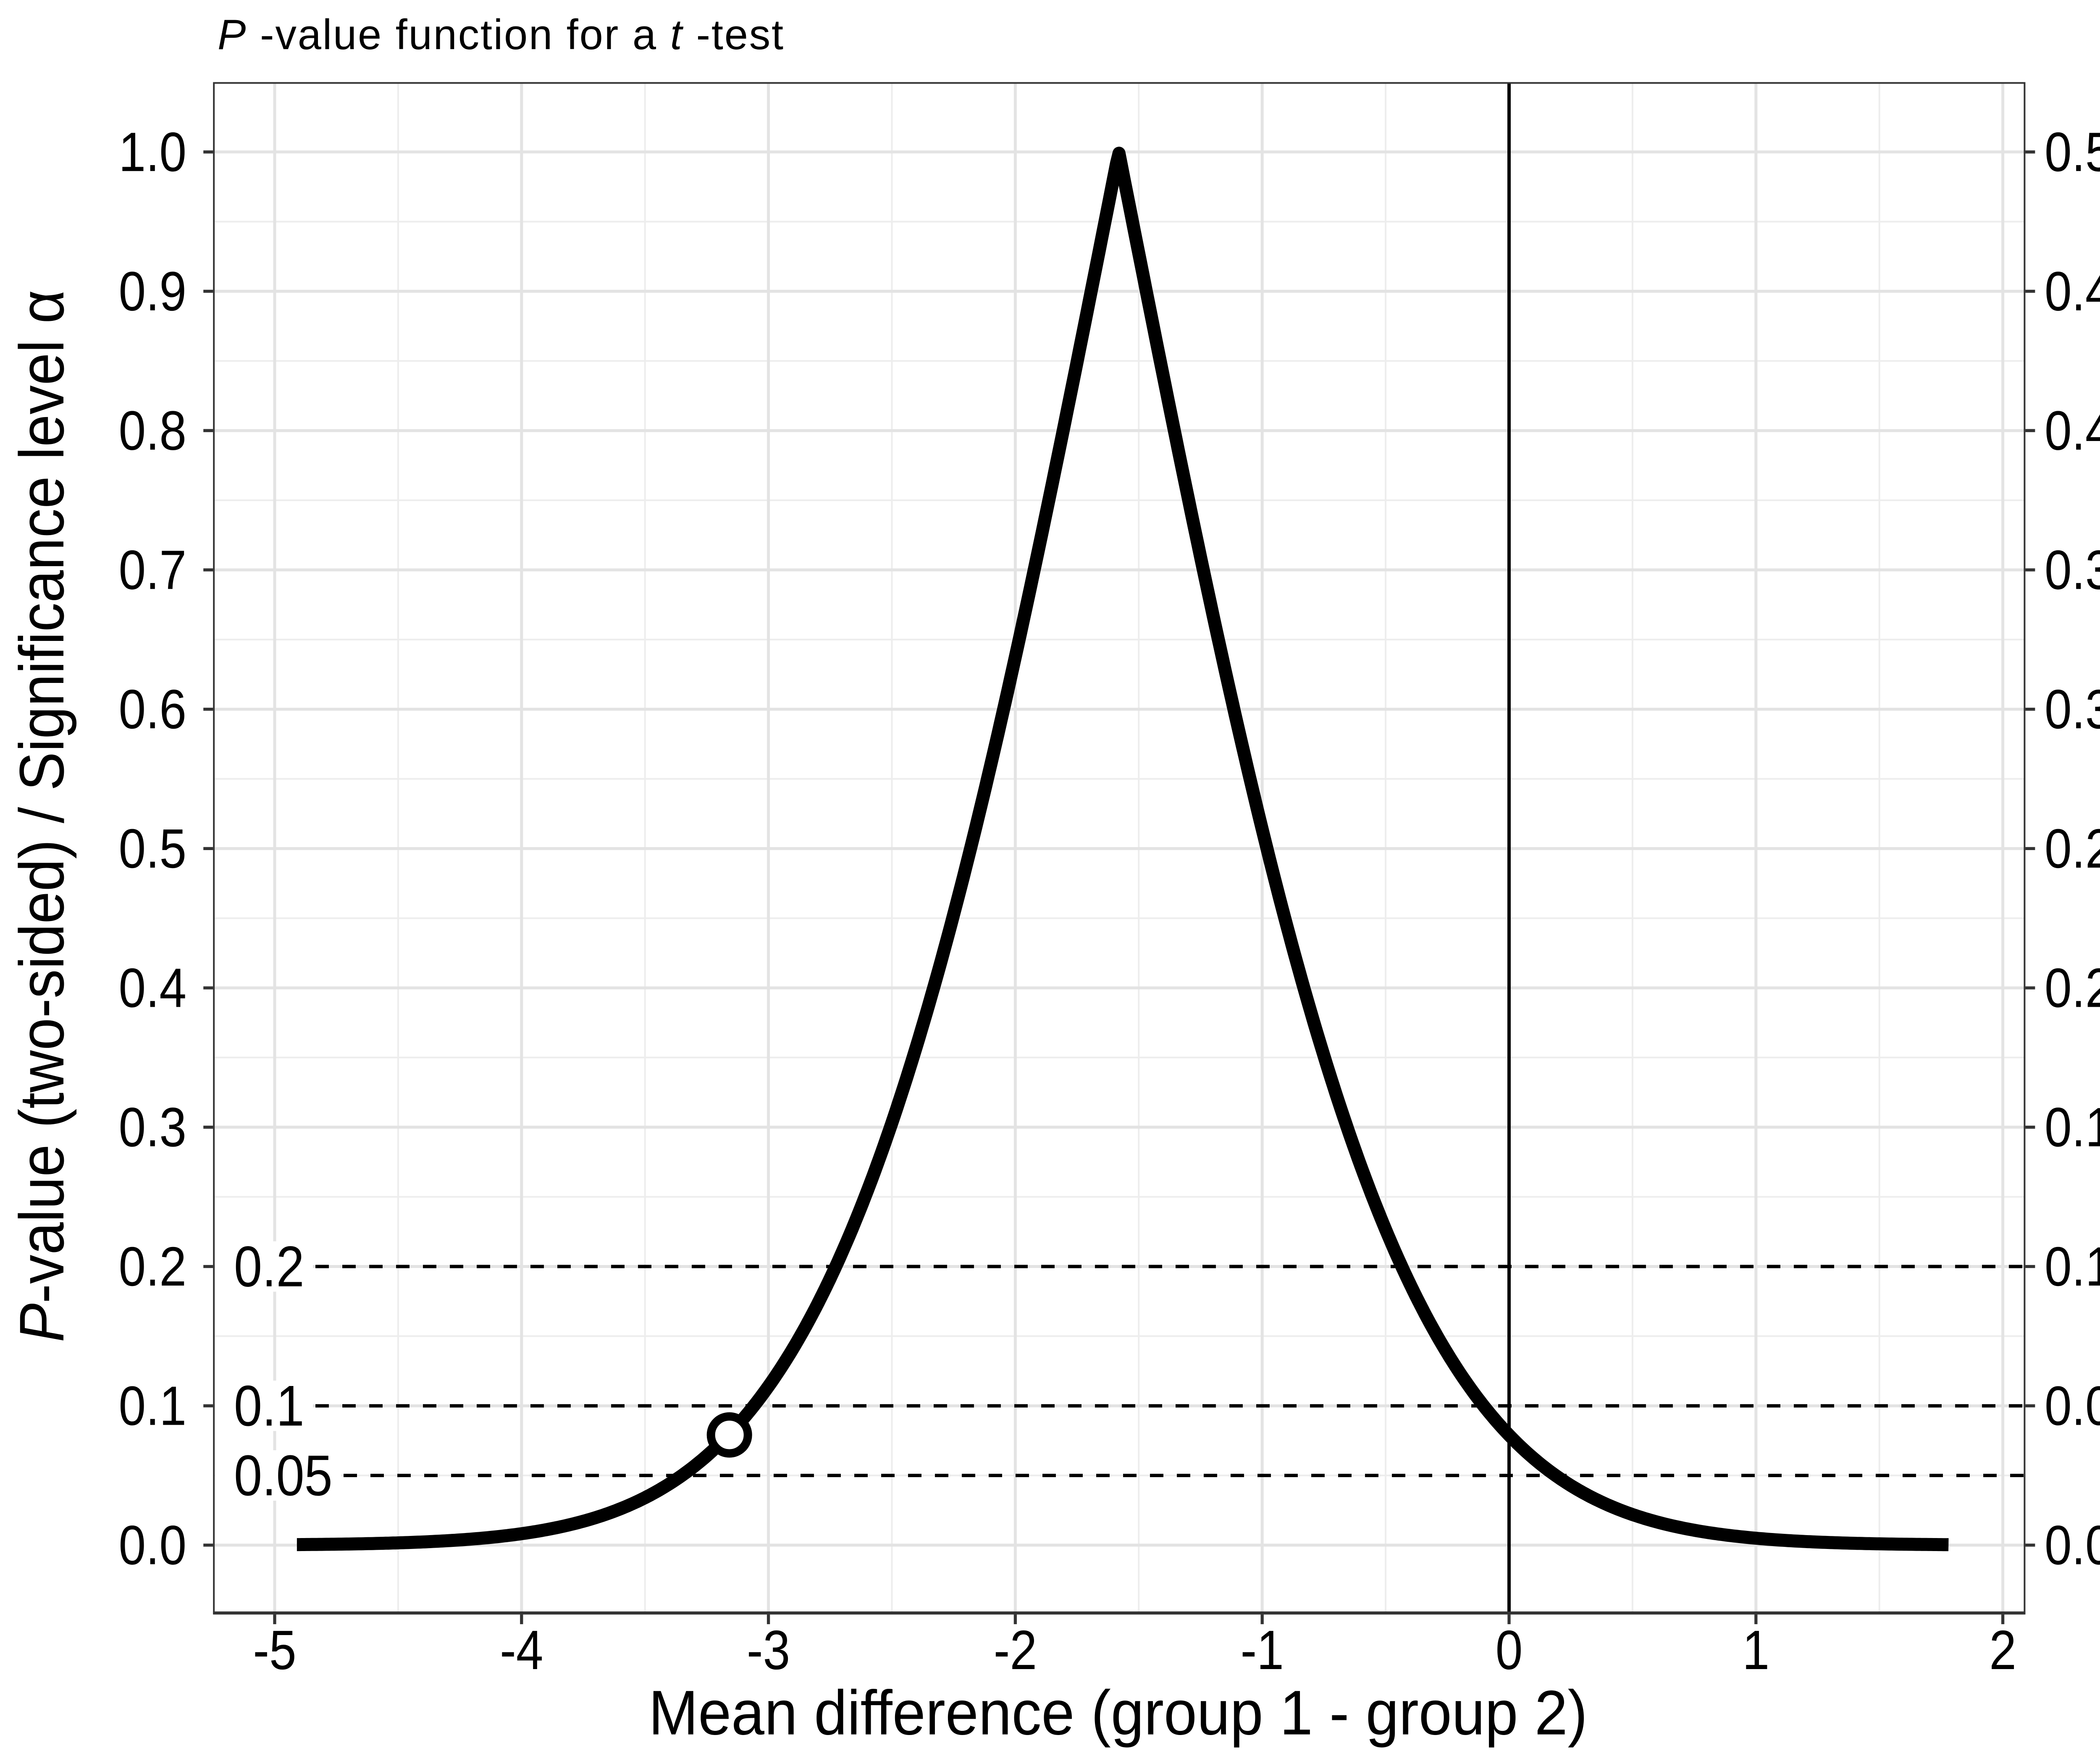  I want to click on svg-text: 2, so click(2002, 1650).